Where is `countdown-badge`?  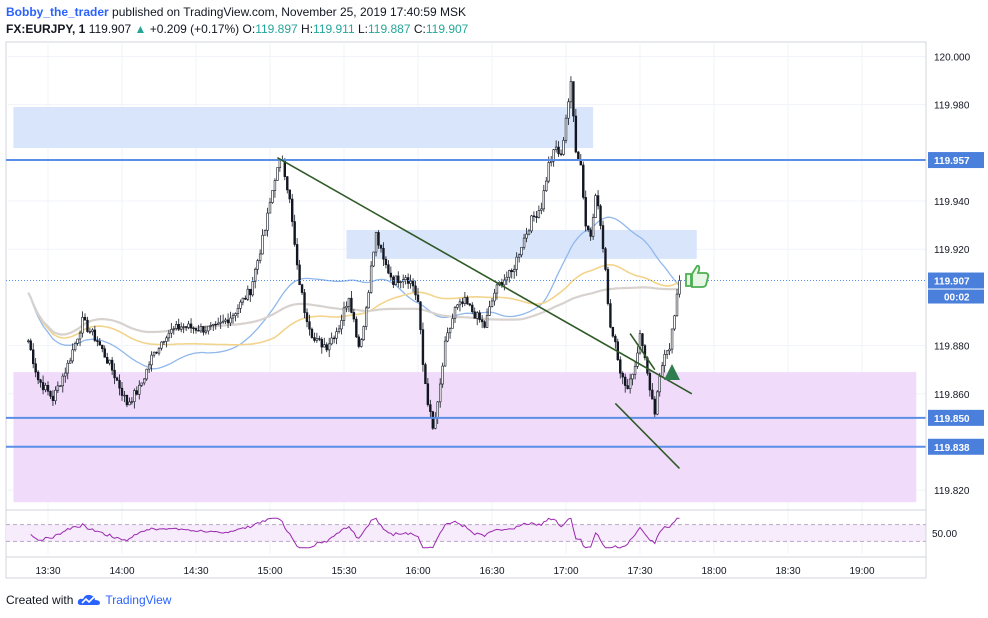 countdown-badge is located at coordinates (956, 296).